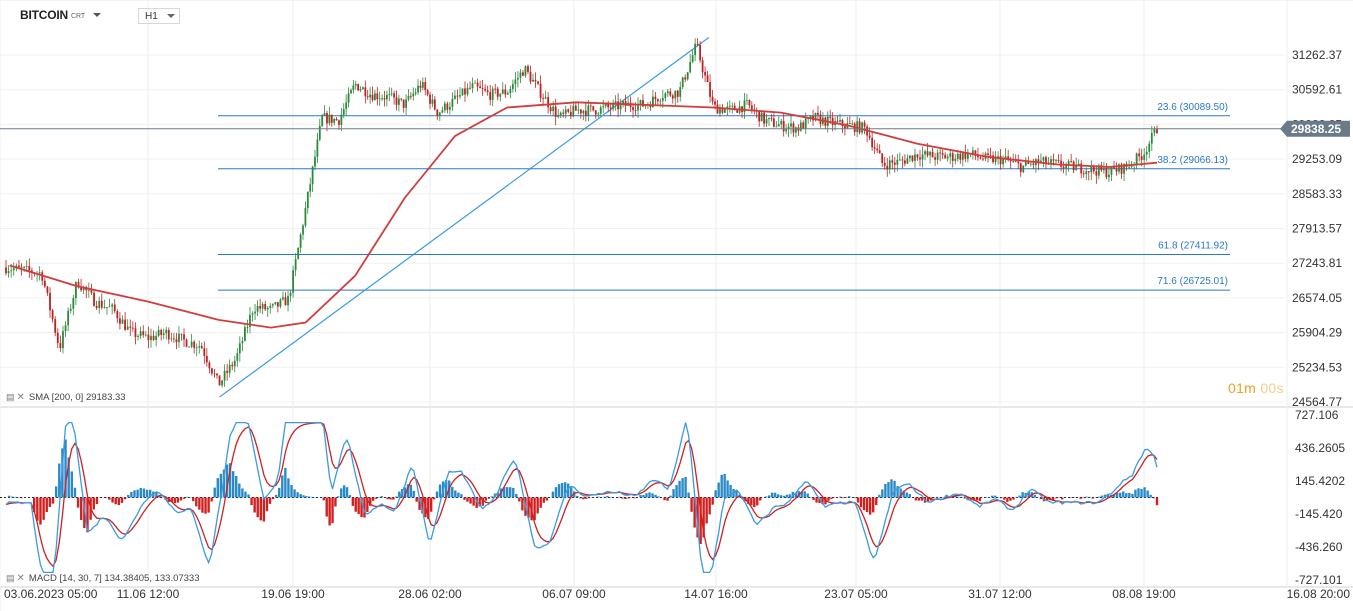 The height and width of the screenshot is (611, 1353). Describe the element at coordinates (1319, 547) in the screenshot. I see `macd-y-tick-label: -436.260` at that location.